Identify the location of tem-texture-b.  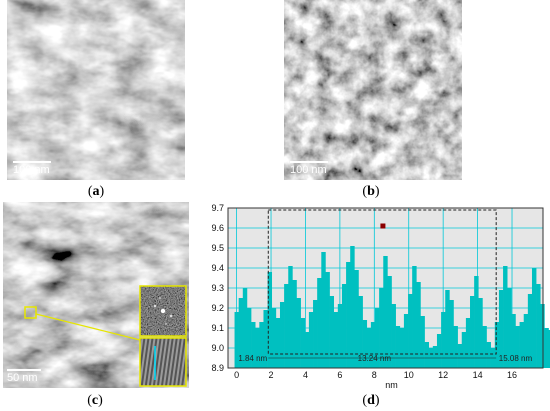
(373, 90).